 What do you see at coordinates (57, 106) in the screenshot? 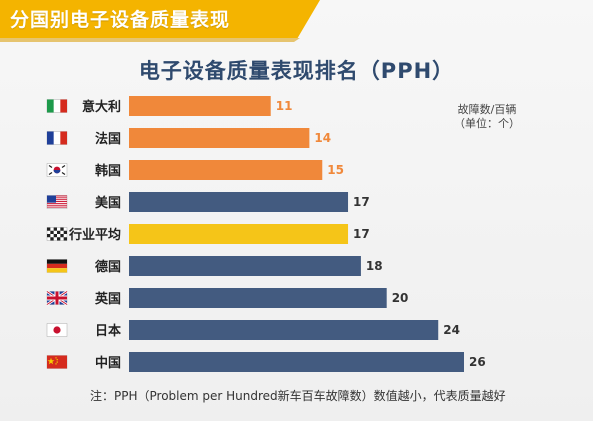
I see `italy-flag-icon` at bounding box center [57, 106].